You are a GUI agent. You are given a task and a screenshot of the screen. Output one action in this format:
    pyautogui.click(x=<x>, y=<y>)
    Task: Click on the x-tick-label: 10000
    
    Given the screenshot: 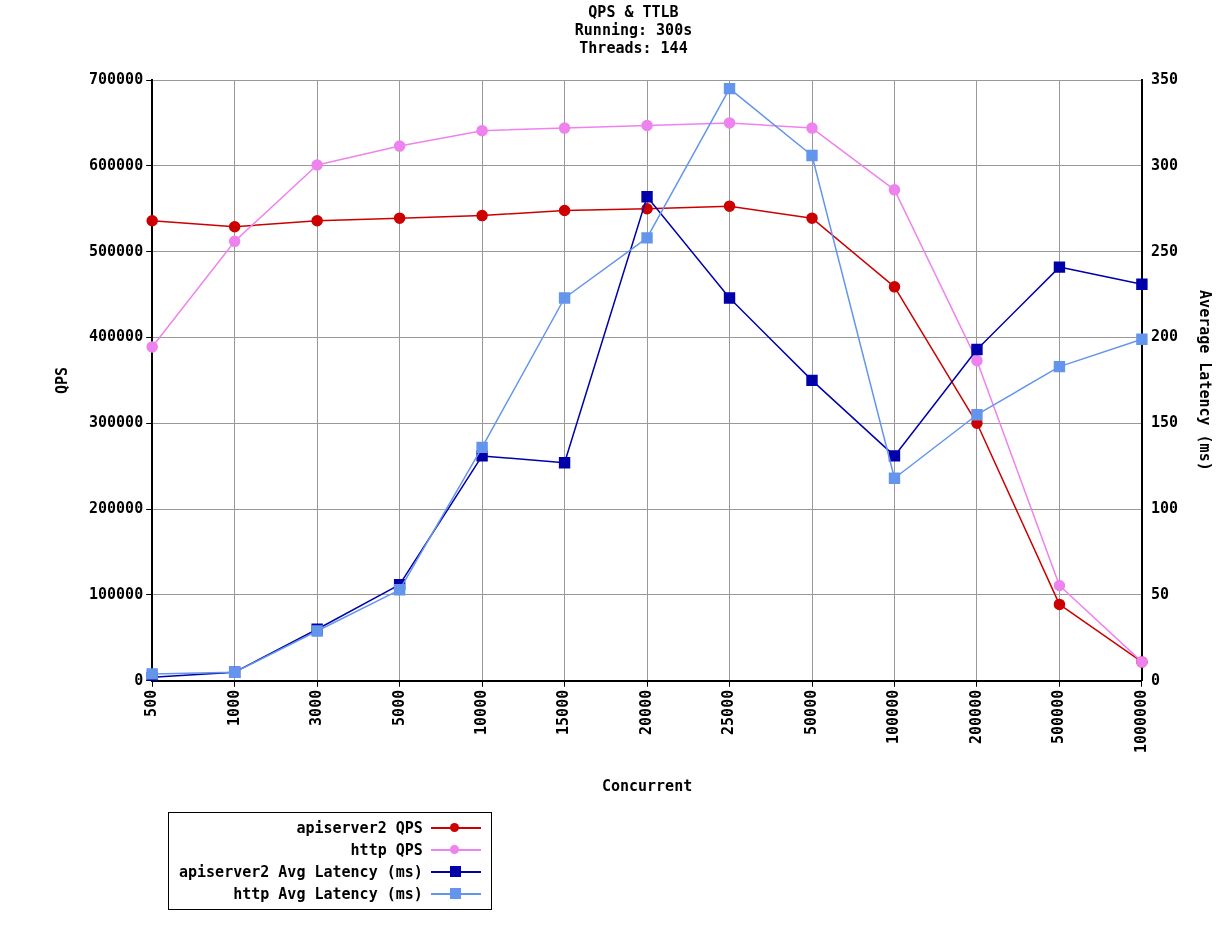 What is the action you would take?
    pyautogui.click(x=480, y=712)
    